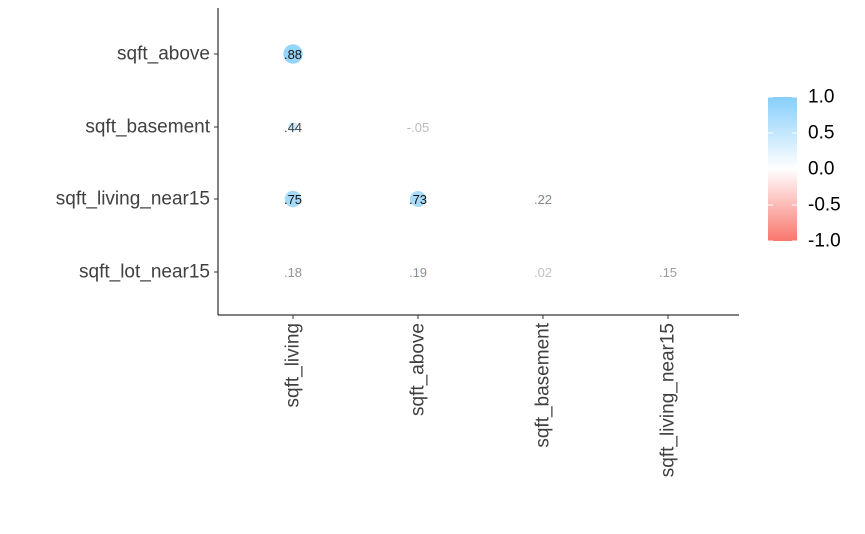 Image resolution: width=865 pixels, height=534 pixels. What do you see at coordinates (821, 133) in the screenshot?
I see `legend-label-0-5: 0.5` at bounding box center [821, 133].